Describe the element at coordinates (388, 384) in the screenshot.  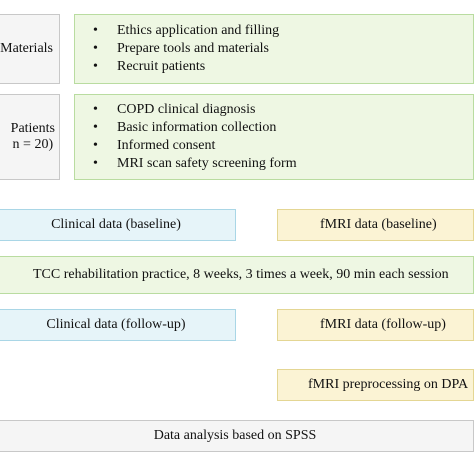
I see `fmri-preprocessing-label: fMRI preprocessing on DPA` at that location.